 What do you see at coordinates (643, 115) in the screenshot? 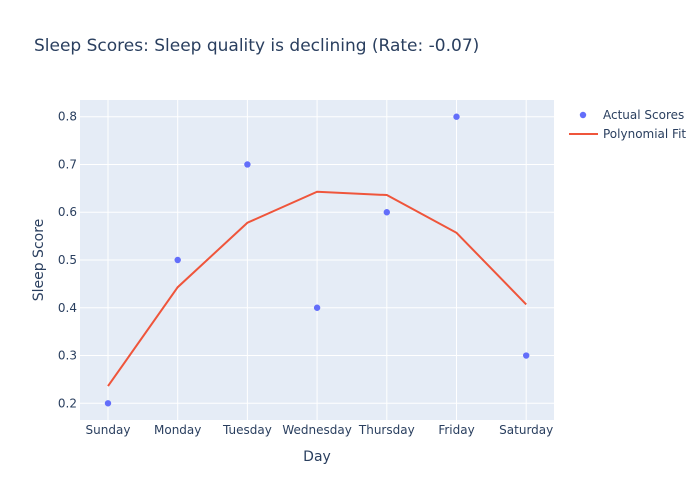
I see `legend-label: Actual Scores` at bounding box center [643, 115].